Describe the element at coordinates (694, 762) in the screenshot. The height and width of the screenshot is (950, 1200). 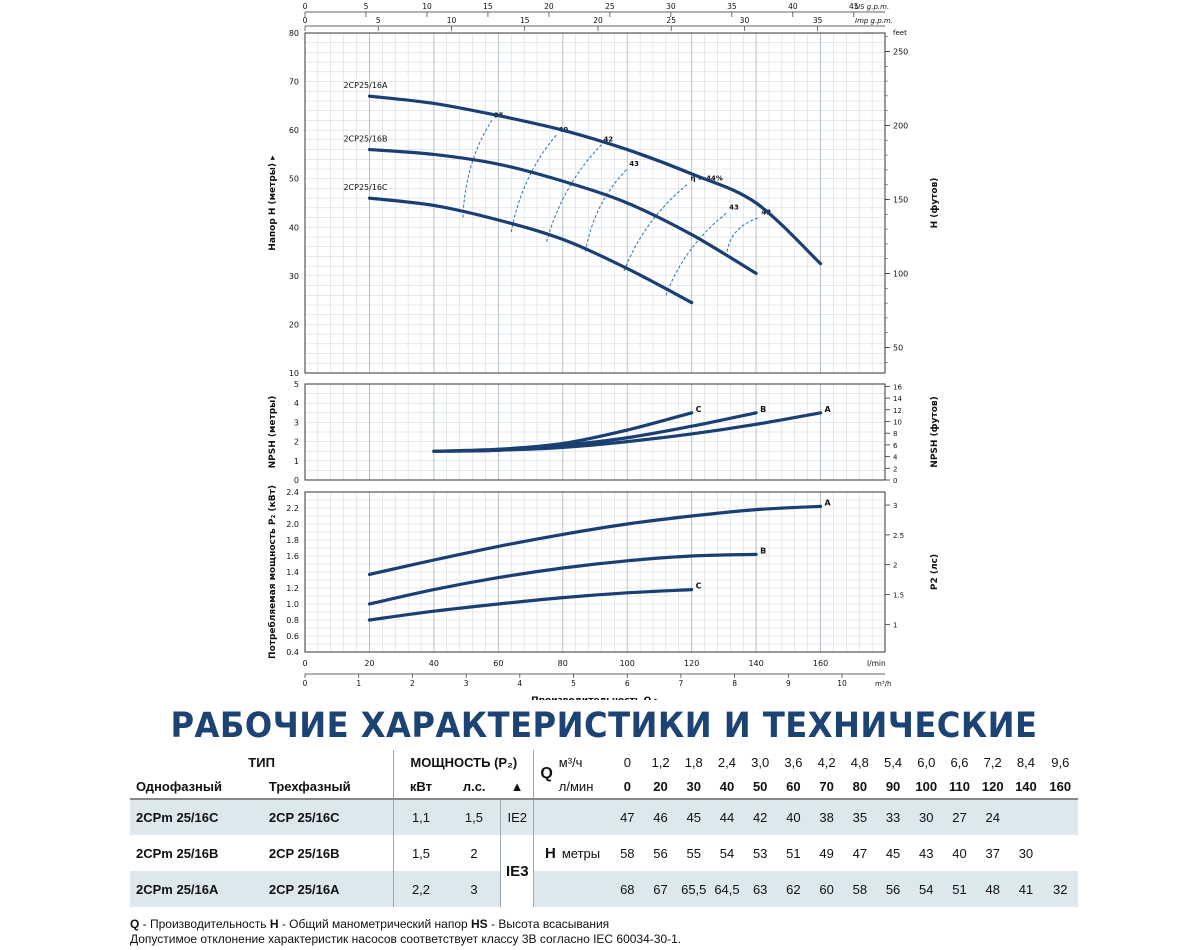
I see `m3h-cell: 1,8` at that location.